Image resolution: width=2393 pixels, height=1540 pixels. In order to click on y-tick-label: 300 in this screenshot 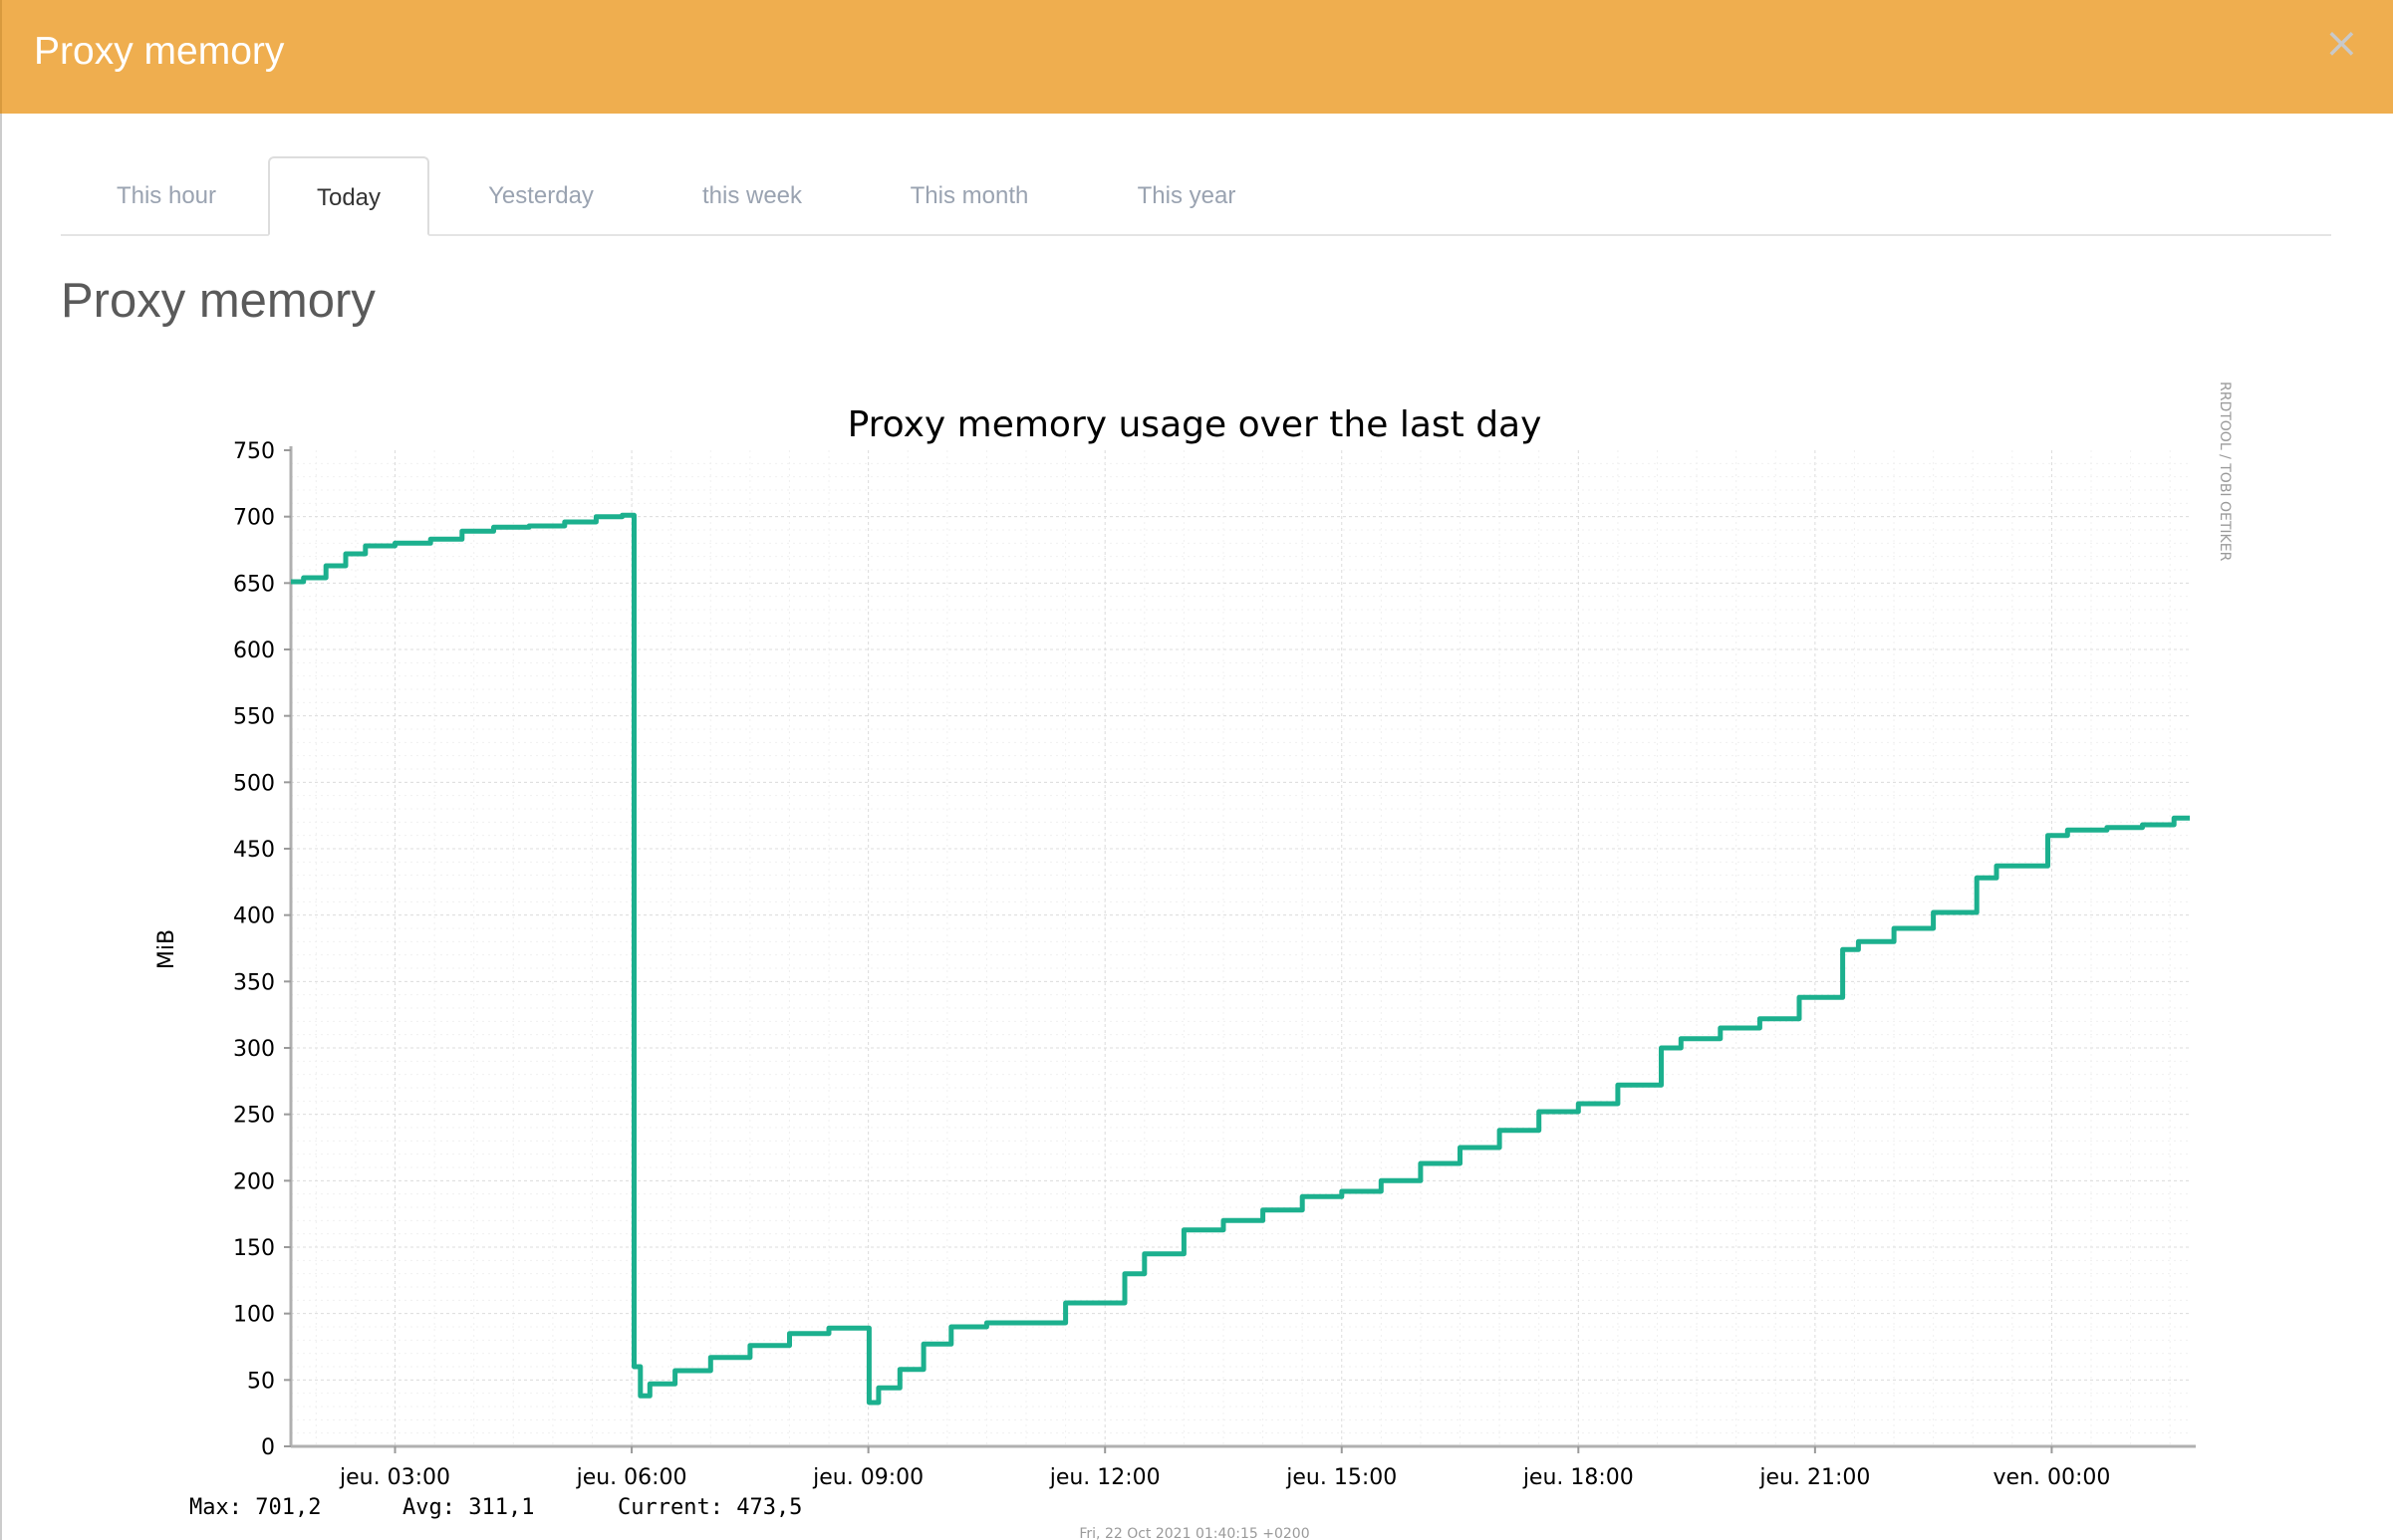, I will do `click(254, 1049)`.